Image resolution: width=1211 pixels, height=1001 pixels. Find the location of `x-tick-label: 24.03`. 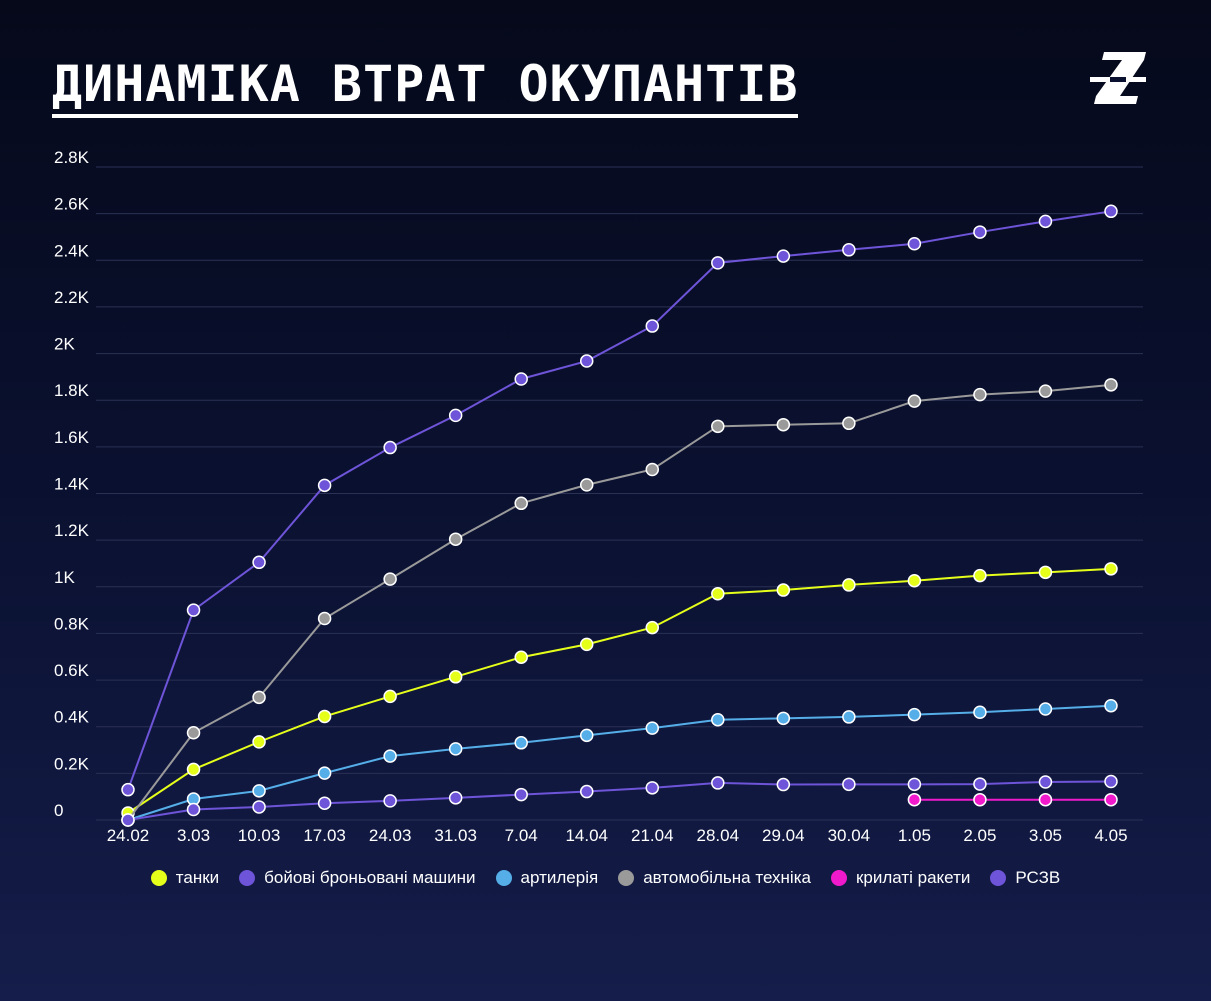

x-tick-label: 24.03 is located at coordinates (390, 835).